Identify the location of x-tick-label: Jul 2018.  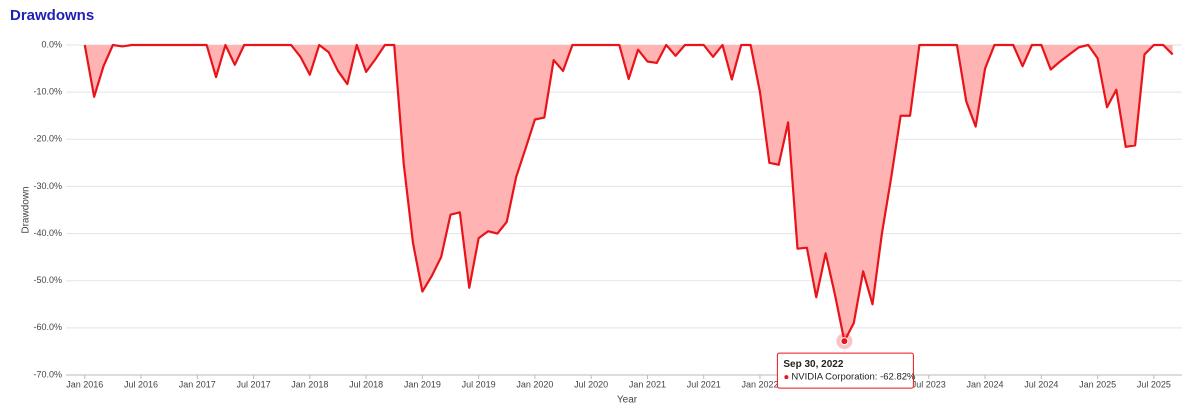
(366, 384).